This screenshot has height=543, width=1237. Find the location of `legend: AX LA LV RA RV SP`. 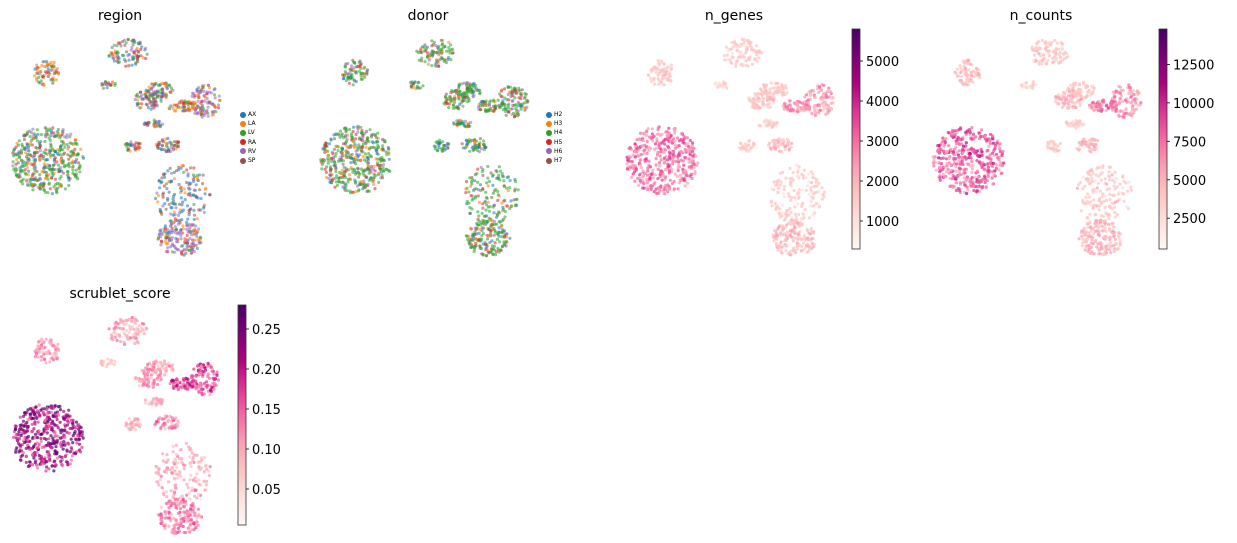

legend: AX LA LV RA RV SP is located at coordinates (248, 137).